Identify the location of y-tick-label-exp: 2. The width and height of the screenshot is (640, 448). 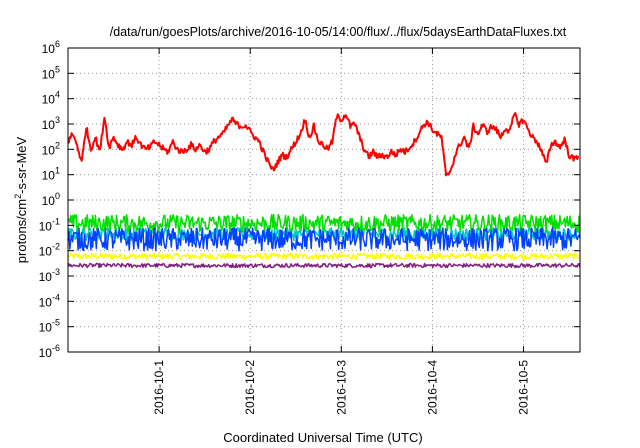
(57, 145).